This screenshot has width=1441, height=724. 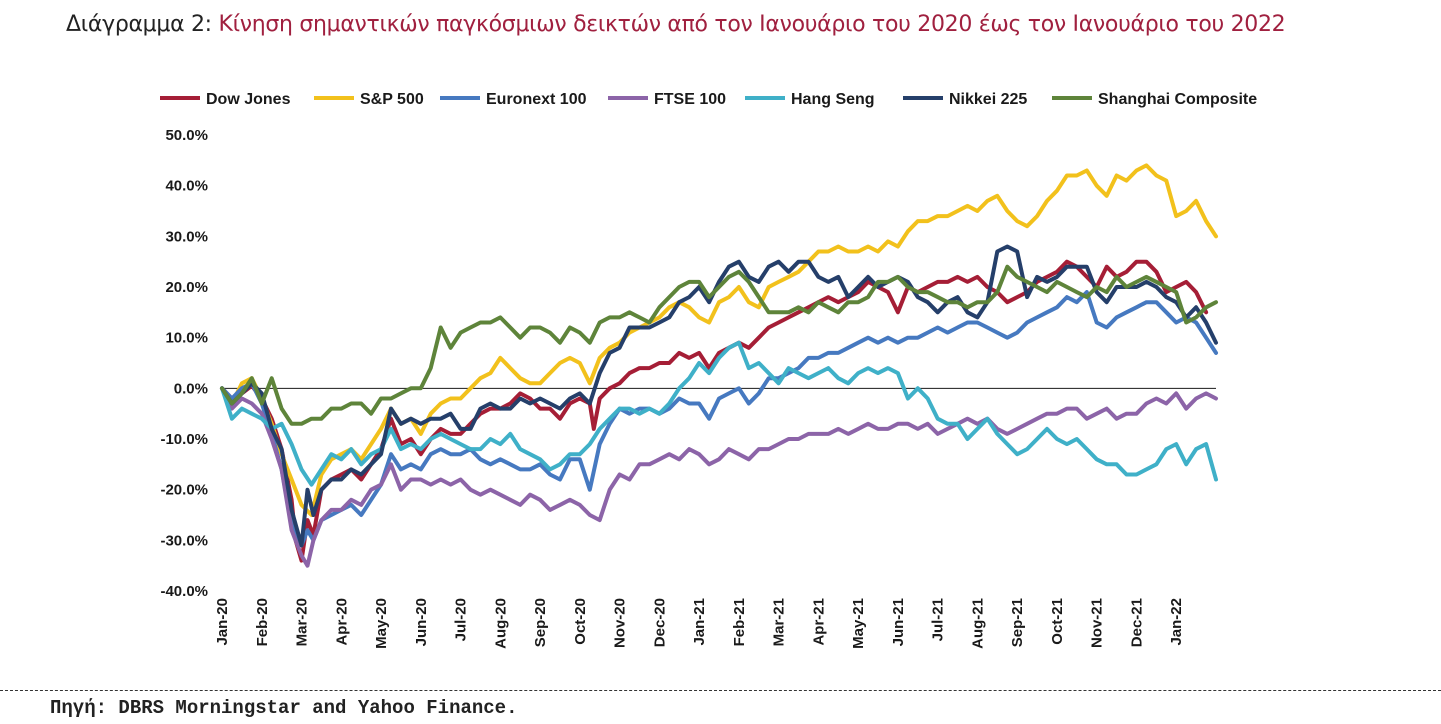 What do you see at coordinates (184, 591) in the screenshot?
I see `y-tick-label: -40.0%` at bounding box center [184, 591].